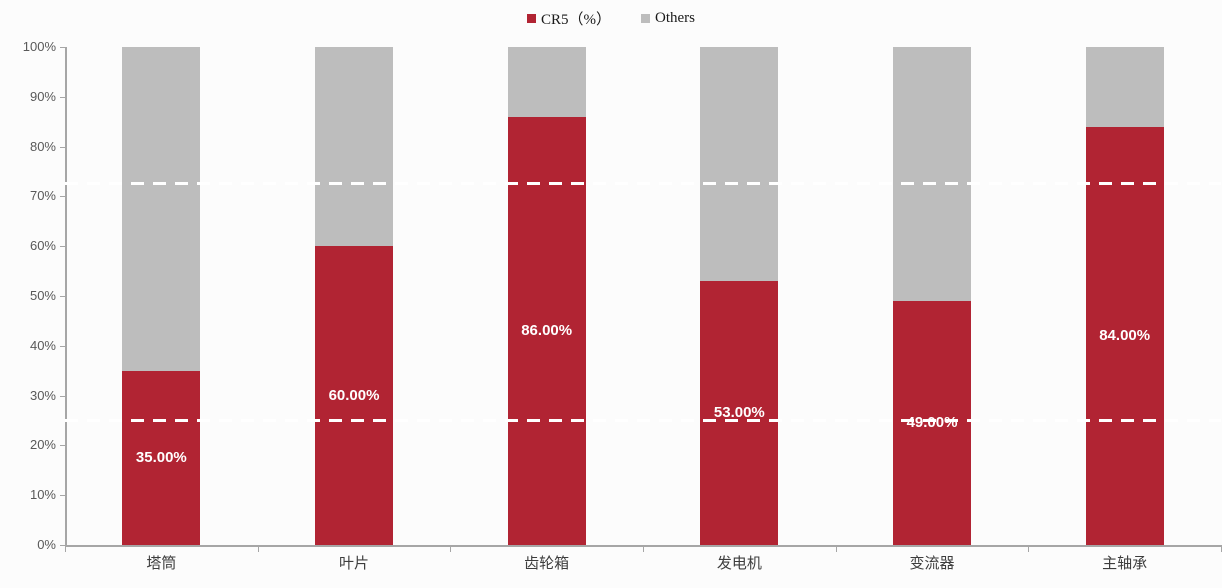  Describe the element at coordinates (42, 146) in the screenshot. I see `y-axis-tick-label: 80%` at that location.